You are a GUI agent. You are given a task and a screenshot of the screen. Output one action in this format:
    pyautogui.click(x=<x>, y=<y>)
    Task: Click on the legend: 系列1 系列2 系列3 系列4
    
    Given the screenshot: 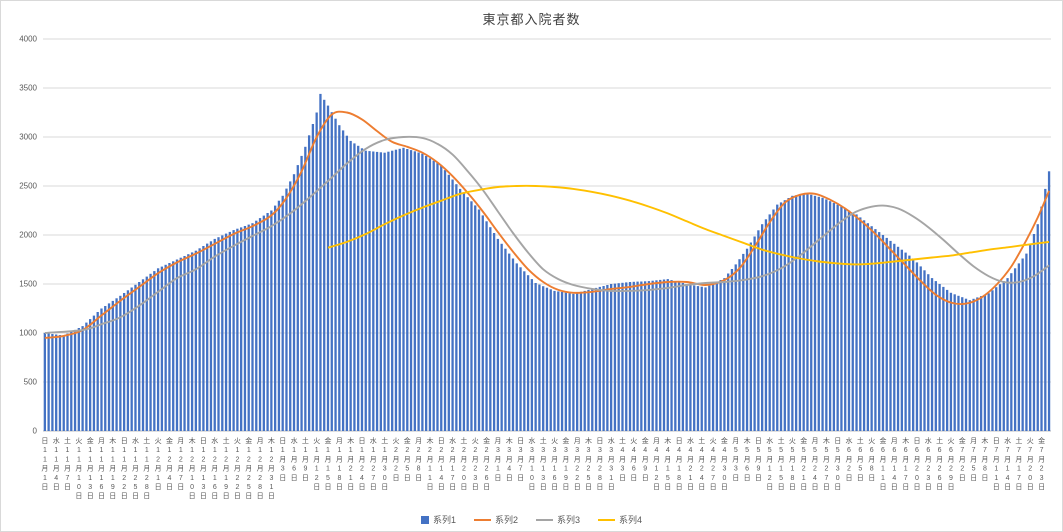 What is the action you would take?
    pyautogui.click(x=531, y=519)
    